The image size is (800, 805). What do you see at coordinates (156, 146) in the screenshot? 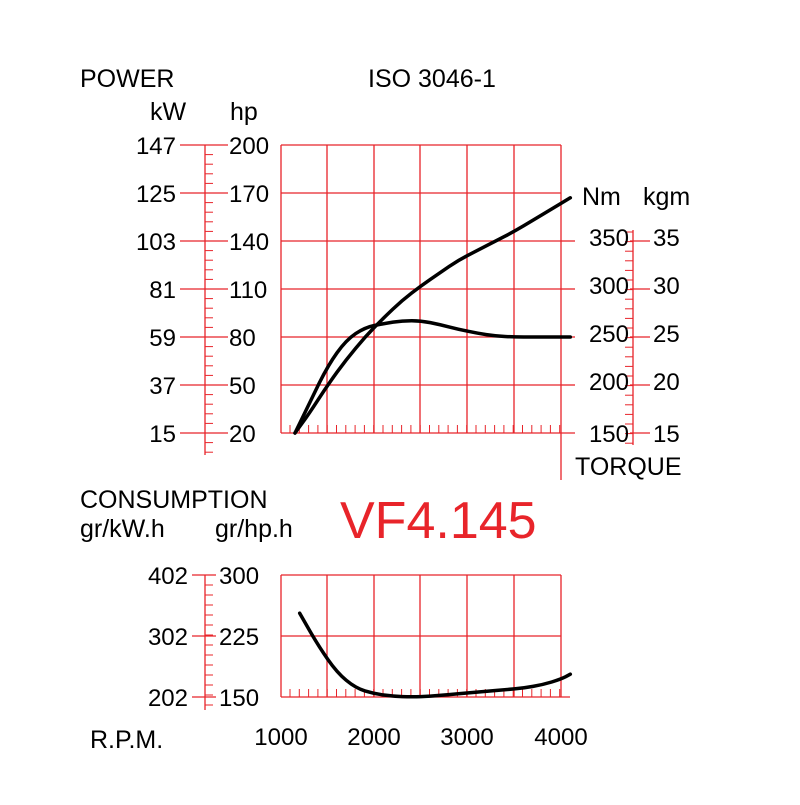
I see `kw-tick-label: 147` at bounding box center [156, 146].